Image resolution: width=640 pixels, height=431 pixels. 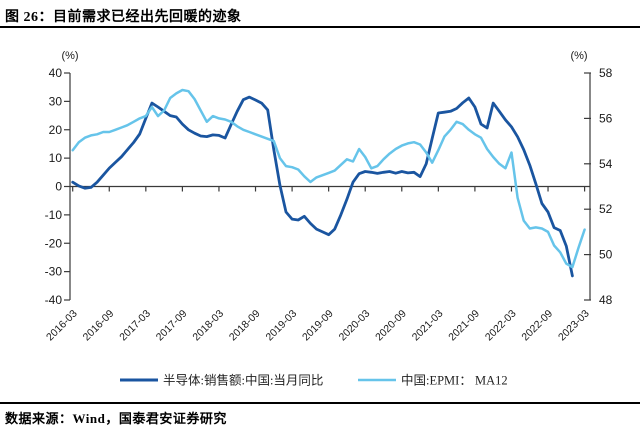 What do you see at coordinates (537, 326) in the screenshot?
I see `x-axis-tick-label: 2022-09` at bounding box center [537, 326].